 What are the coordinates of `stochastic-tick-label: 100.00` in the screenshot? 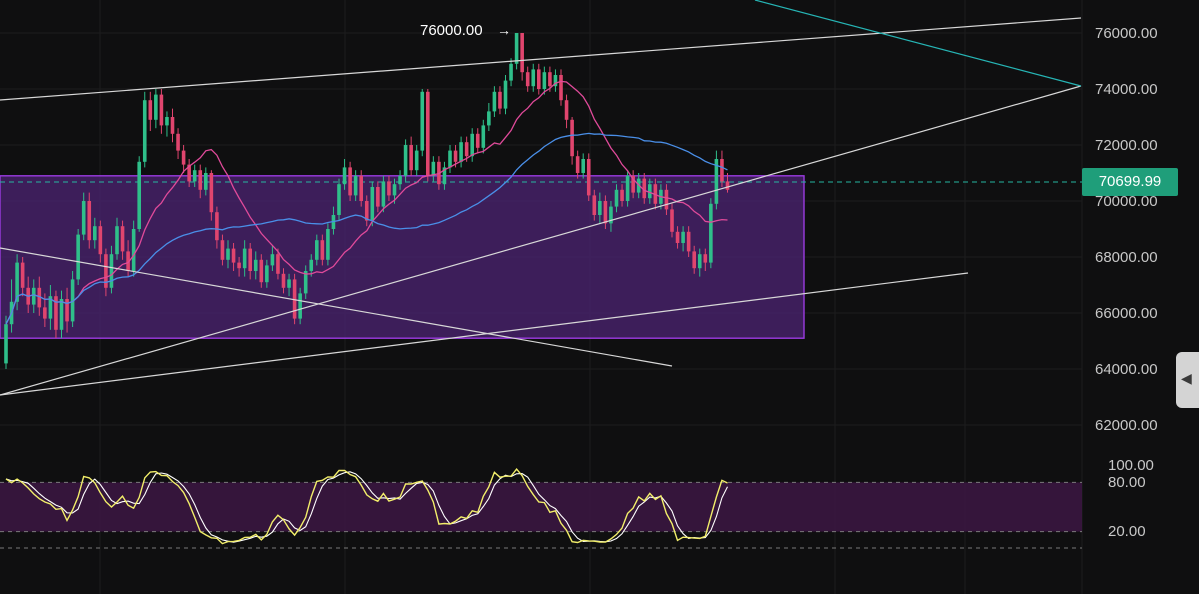 It's located at (1131, 465).